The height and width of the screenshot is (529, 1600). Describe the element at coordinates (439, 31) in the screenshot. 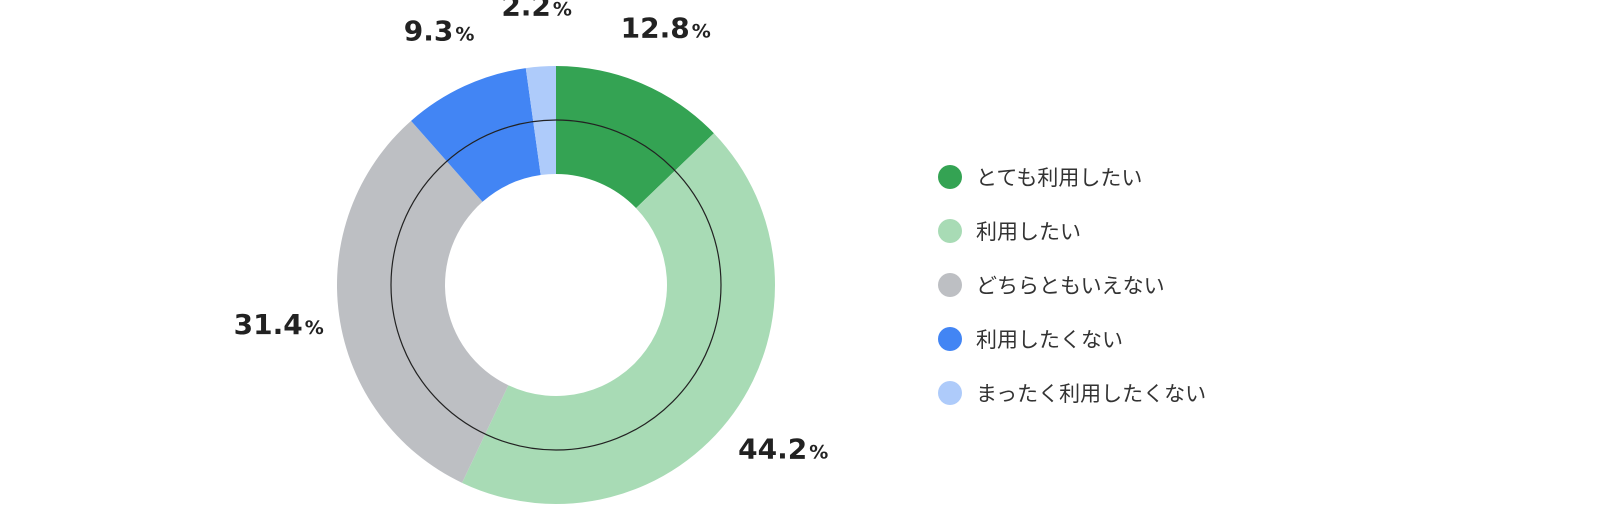

I see `value-label-4: 9.3%` at that location.